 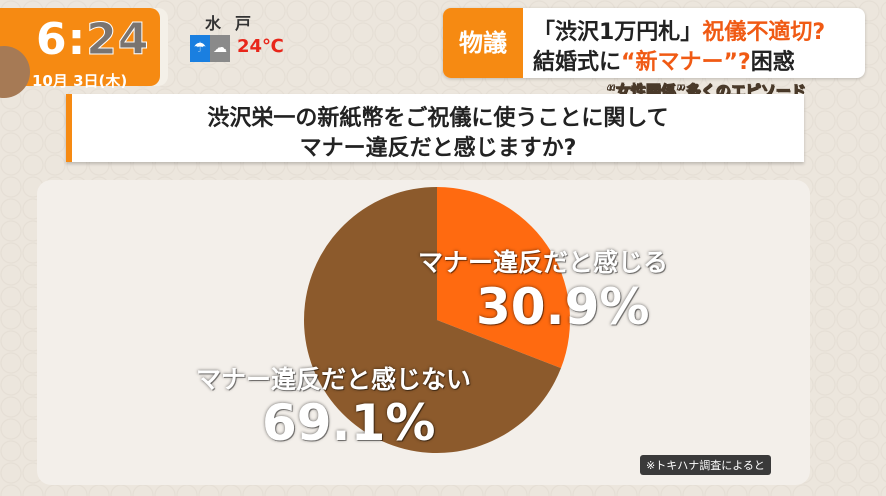 I want to click on cloud-icon: ☁, so click(x=220, y=48).